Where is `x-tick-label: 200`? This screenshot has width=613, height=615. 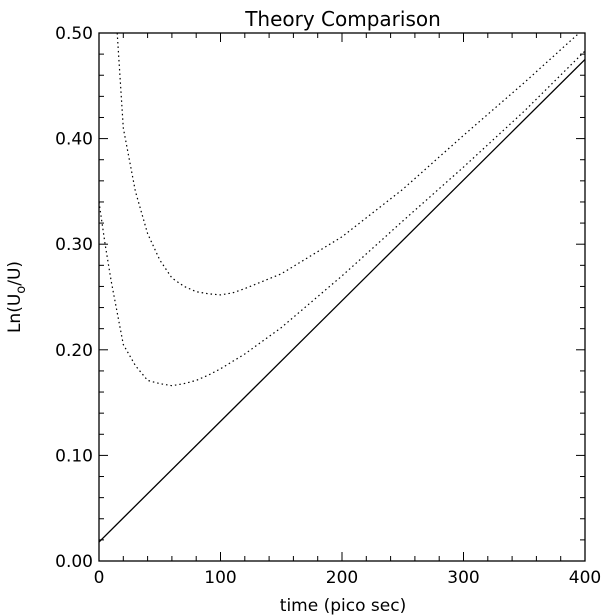 x-tick-label: 200 is located at coordinates (342, 578).